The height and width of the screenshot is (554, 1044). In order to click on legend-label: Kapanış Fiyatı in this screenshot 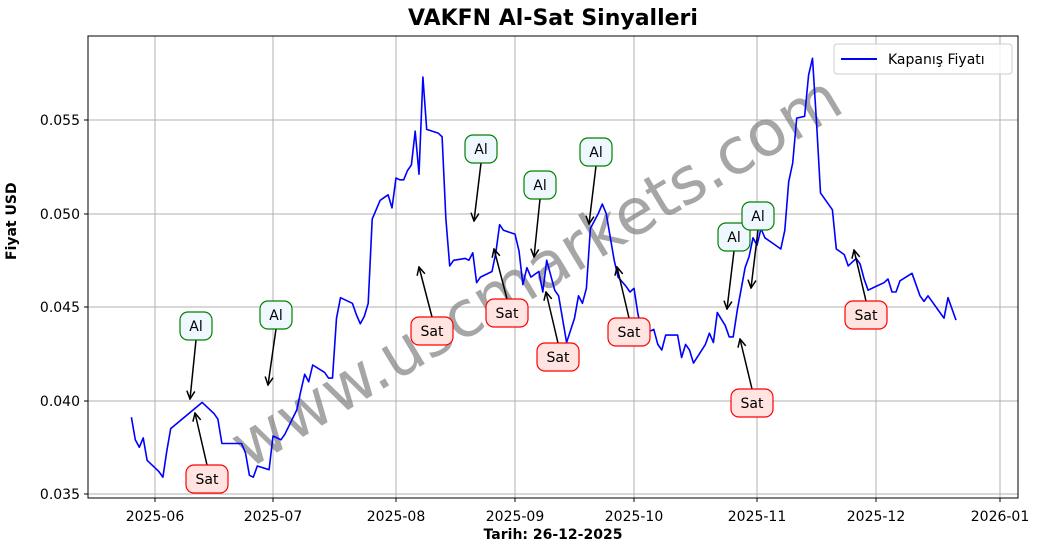, I will do `click(936, 60)`.